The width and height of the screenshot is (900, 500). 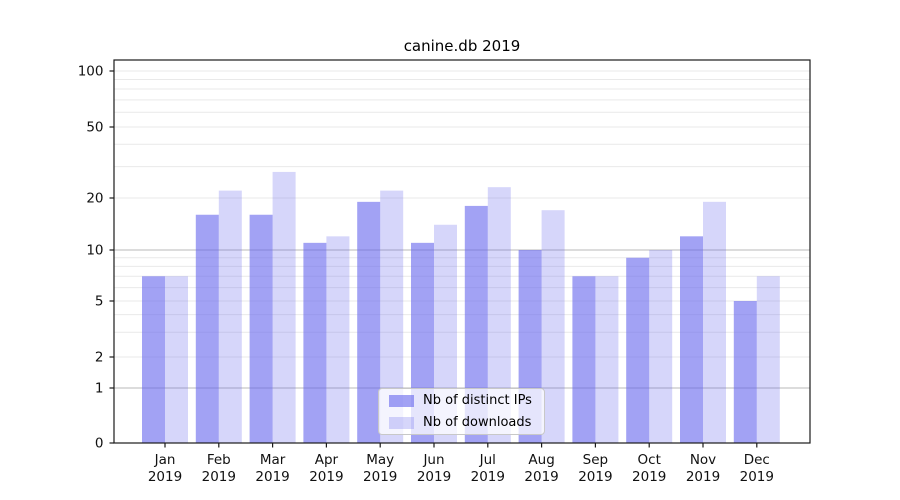 What do you see at coordinates (165, 460) in the screenshot?
I see `x-tick-month: Jan` at bounding box center [165, 460].